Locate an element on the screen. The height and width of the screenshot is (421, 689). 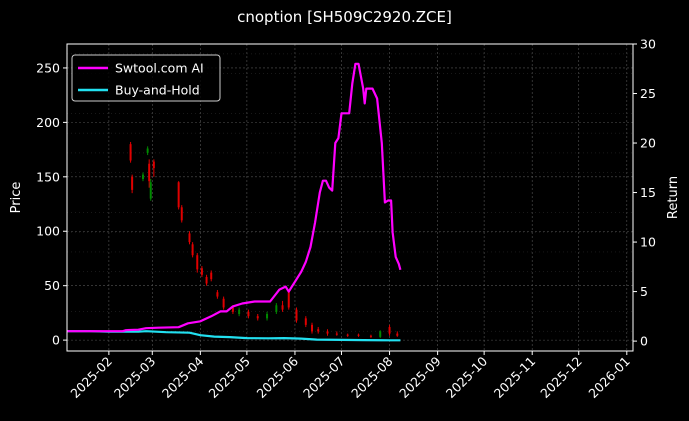
y-right-tick-label: 25 is located at coordinates (648, 93).